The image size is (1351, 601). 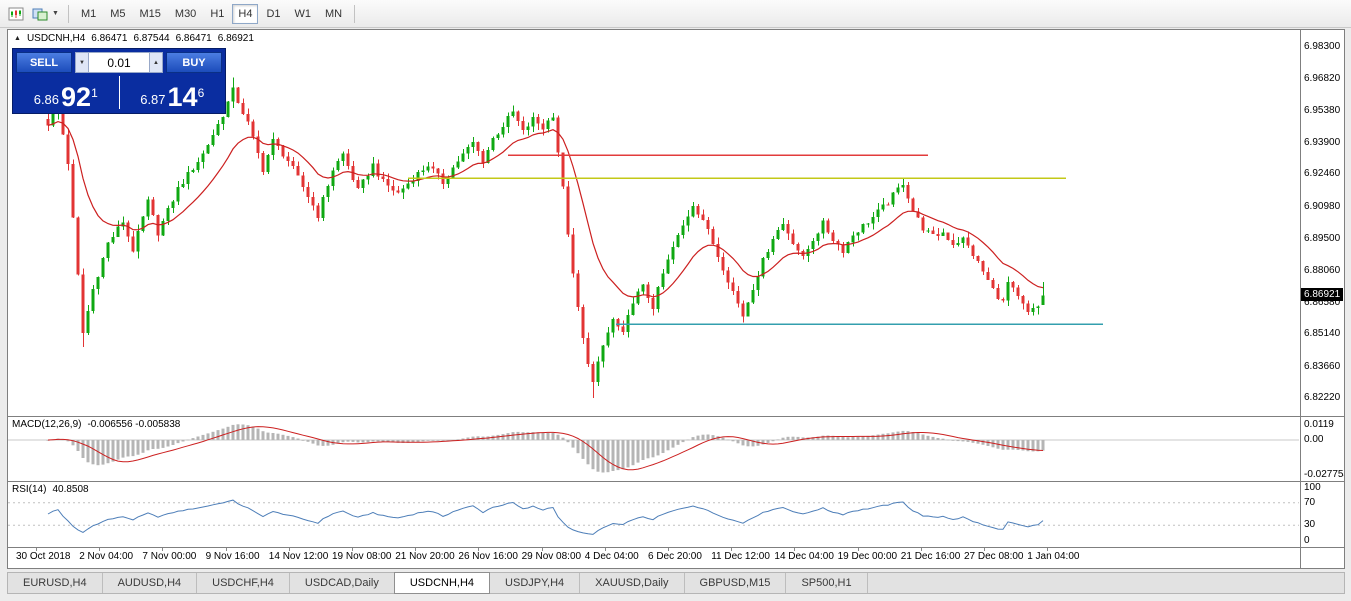 What do you see at coordinates (16, 14) in the screenshot?
I see `chart-icon` at bounding box center [16, 14].